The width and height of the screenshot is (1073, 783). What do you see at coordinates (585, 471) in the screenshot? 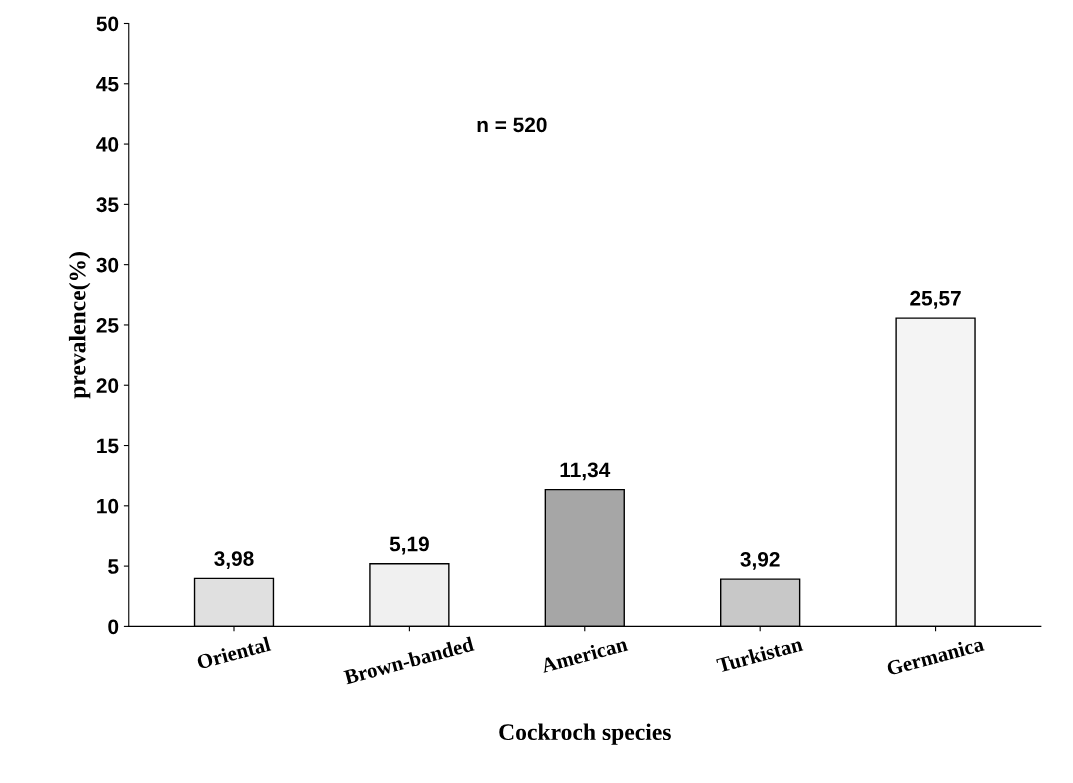
I see `data-label: 11,34` at bounding box center [585, 471].